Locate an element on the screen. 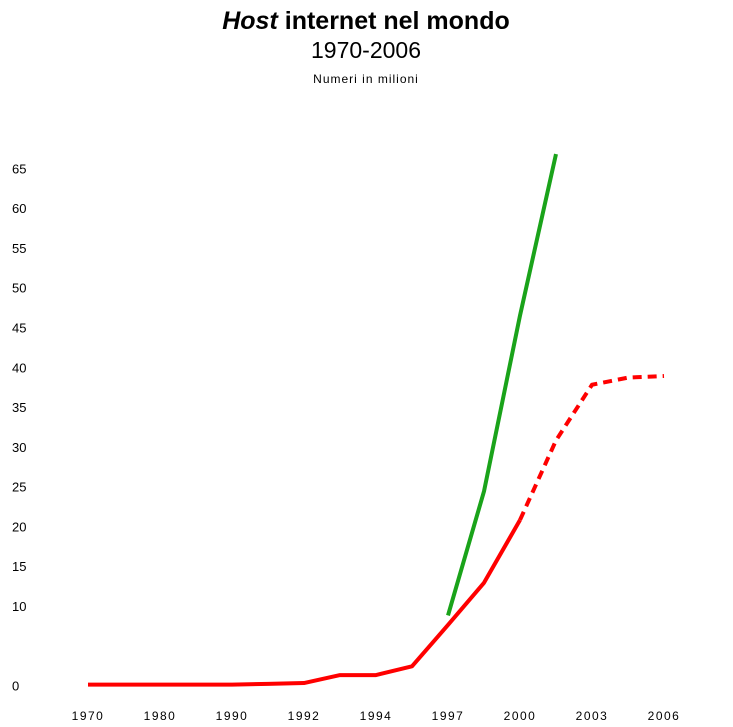 The image size is (733, 727). x-tick-label: 1980 is located at coordinates (160, 716).